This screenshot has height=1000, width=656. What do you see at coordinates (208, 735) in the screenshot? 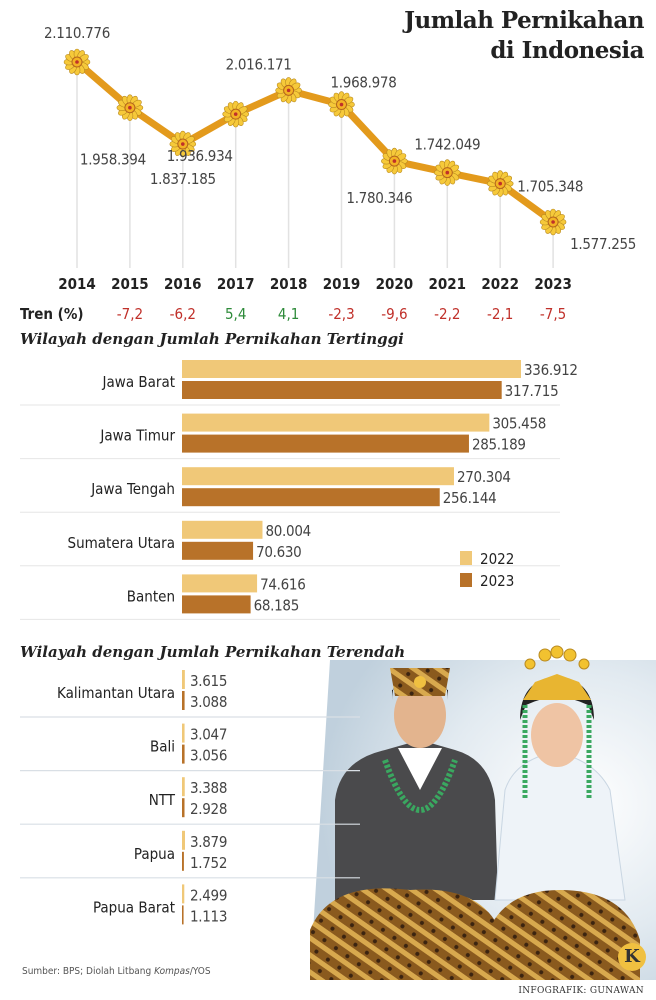
I see `bar-value: 3.047` at bounding box center [208, 735].